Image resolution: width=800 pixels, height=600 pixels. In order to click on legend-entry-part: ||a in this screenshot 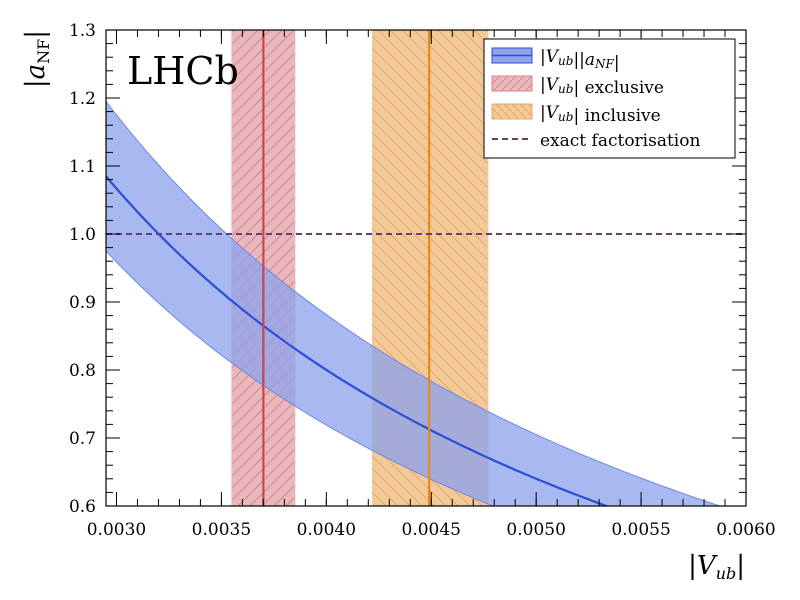, I will do `click(584, 60)`.